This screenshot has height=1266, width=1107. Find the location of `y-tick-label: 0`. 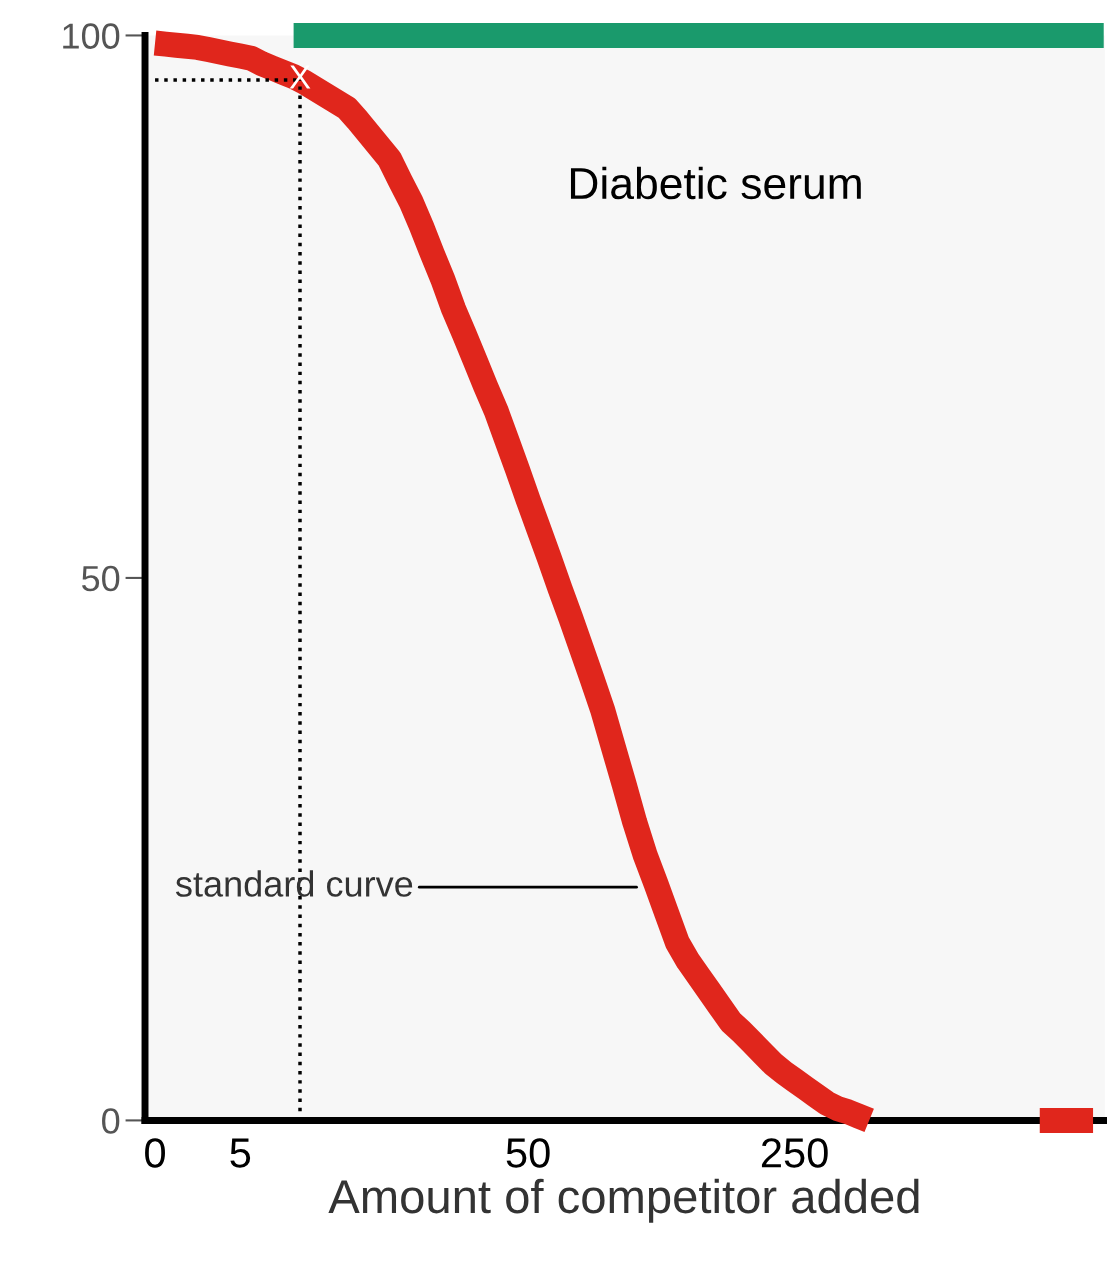

y-tick-label: 0 is located at coordinates (111, 1121).